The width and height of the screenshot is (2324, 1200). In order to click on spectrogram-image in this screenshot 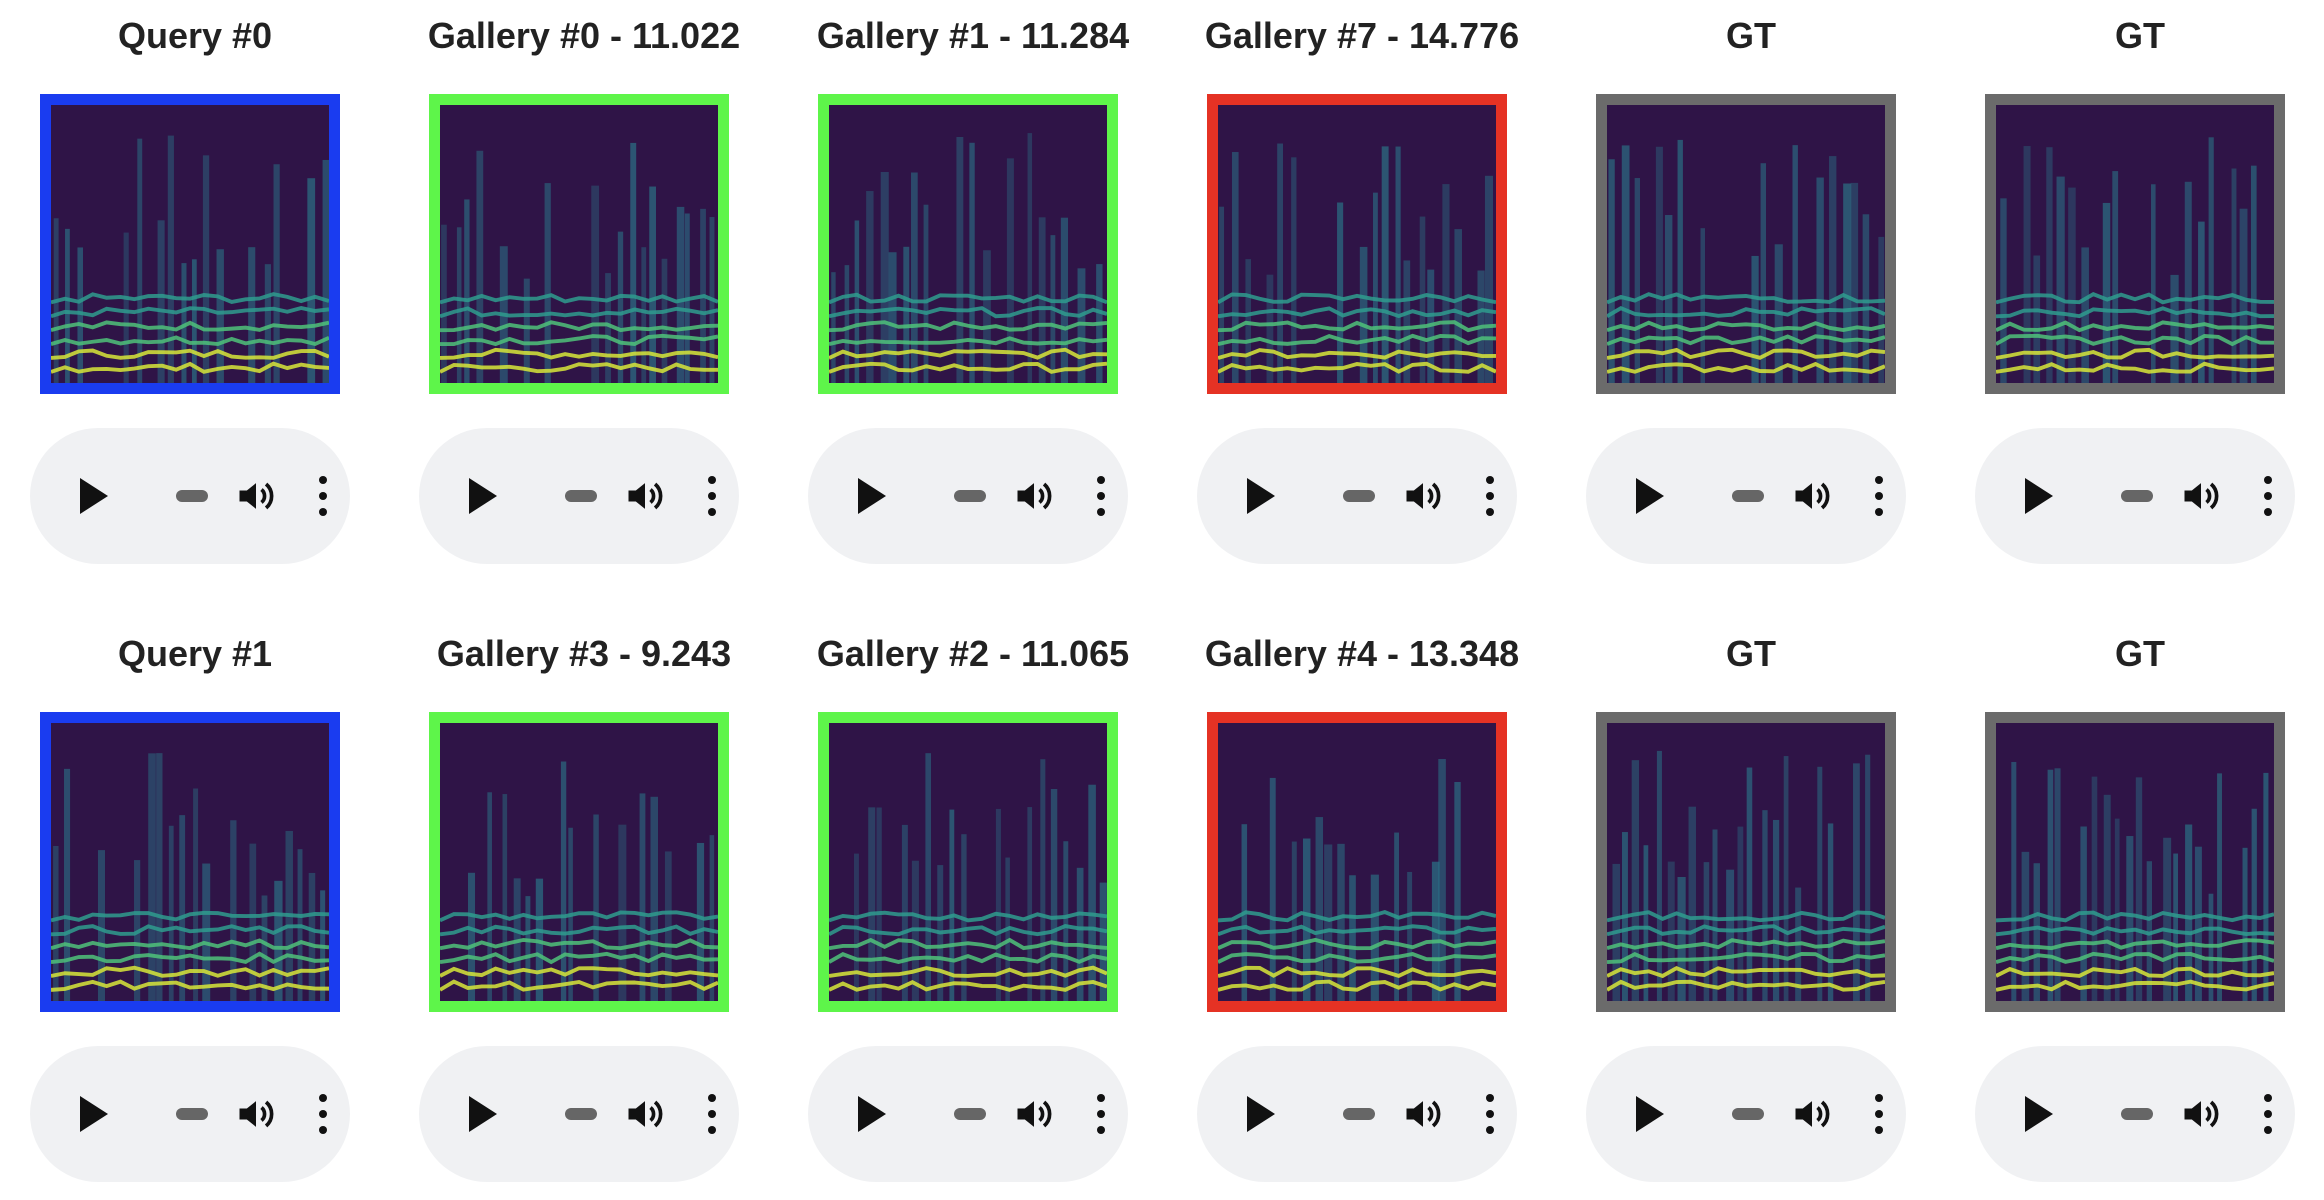, I will do `click(579, 244)`.